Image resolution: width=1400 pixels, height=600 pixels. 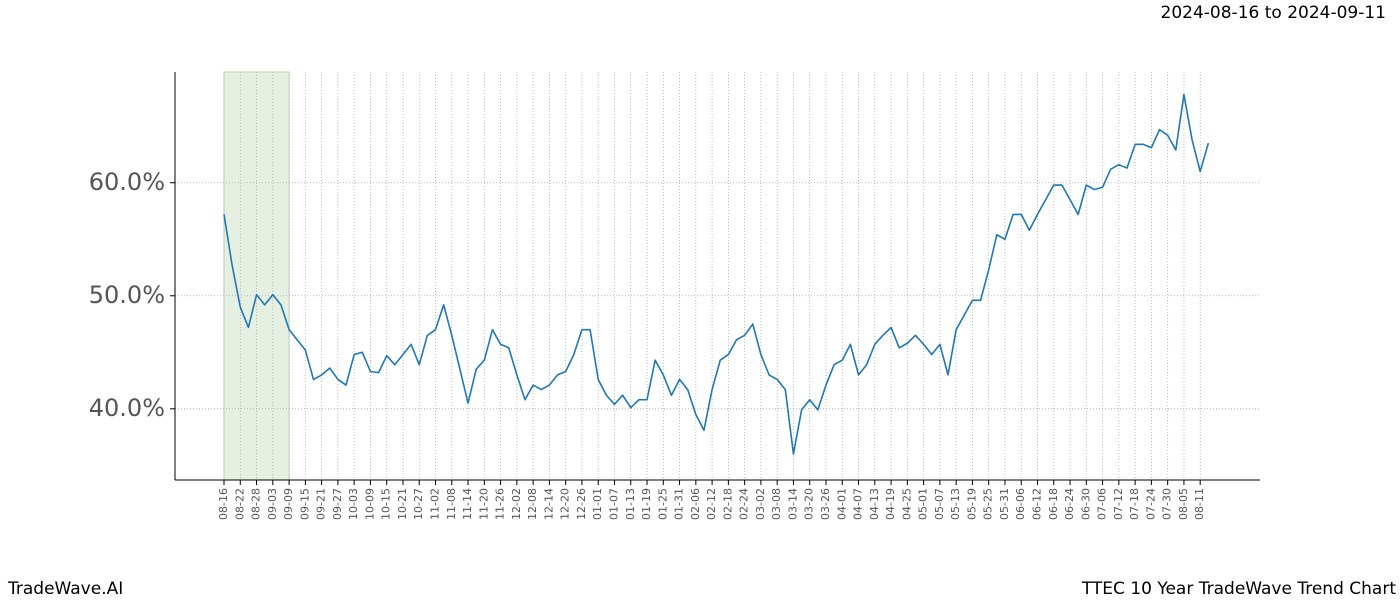 What do you see at coordinates (955, 504) in the screenshot?
I see `x-tick-label: 05-13` at bounding box center [955, 504].